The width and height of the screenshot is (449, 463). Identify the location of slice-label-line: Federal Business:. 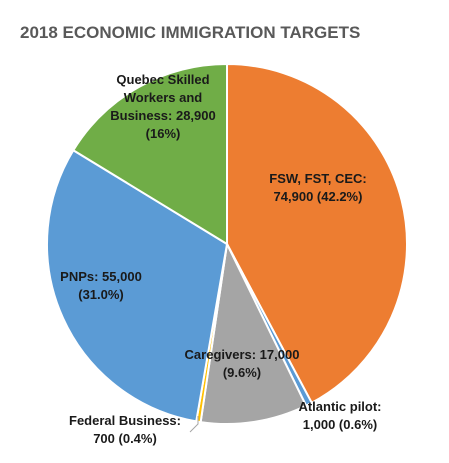
(125, 420).